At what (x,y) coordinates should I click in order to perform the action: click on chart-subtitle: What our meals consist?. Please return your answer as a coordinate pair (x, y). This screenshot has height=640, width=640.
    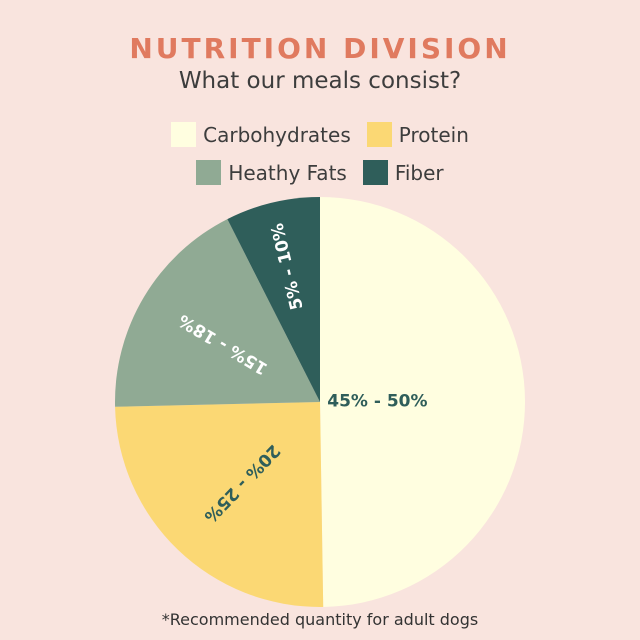
    Looking at the image, I should click on (320, 81).